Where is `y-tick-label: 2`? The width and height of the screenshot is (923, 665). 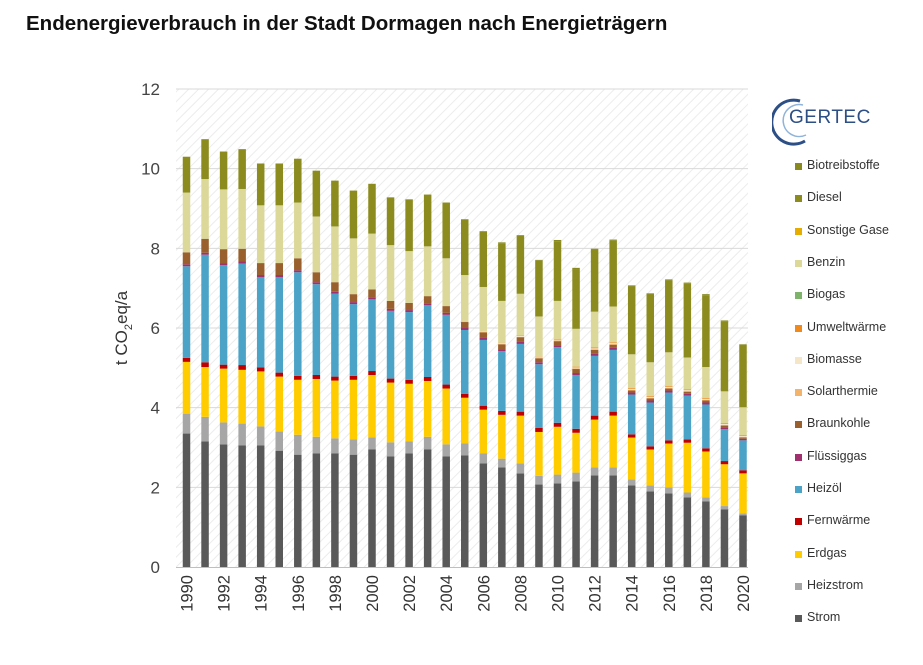
y-tick-label: 2 is located at coordinates (155, 487).